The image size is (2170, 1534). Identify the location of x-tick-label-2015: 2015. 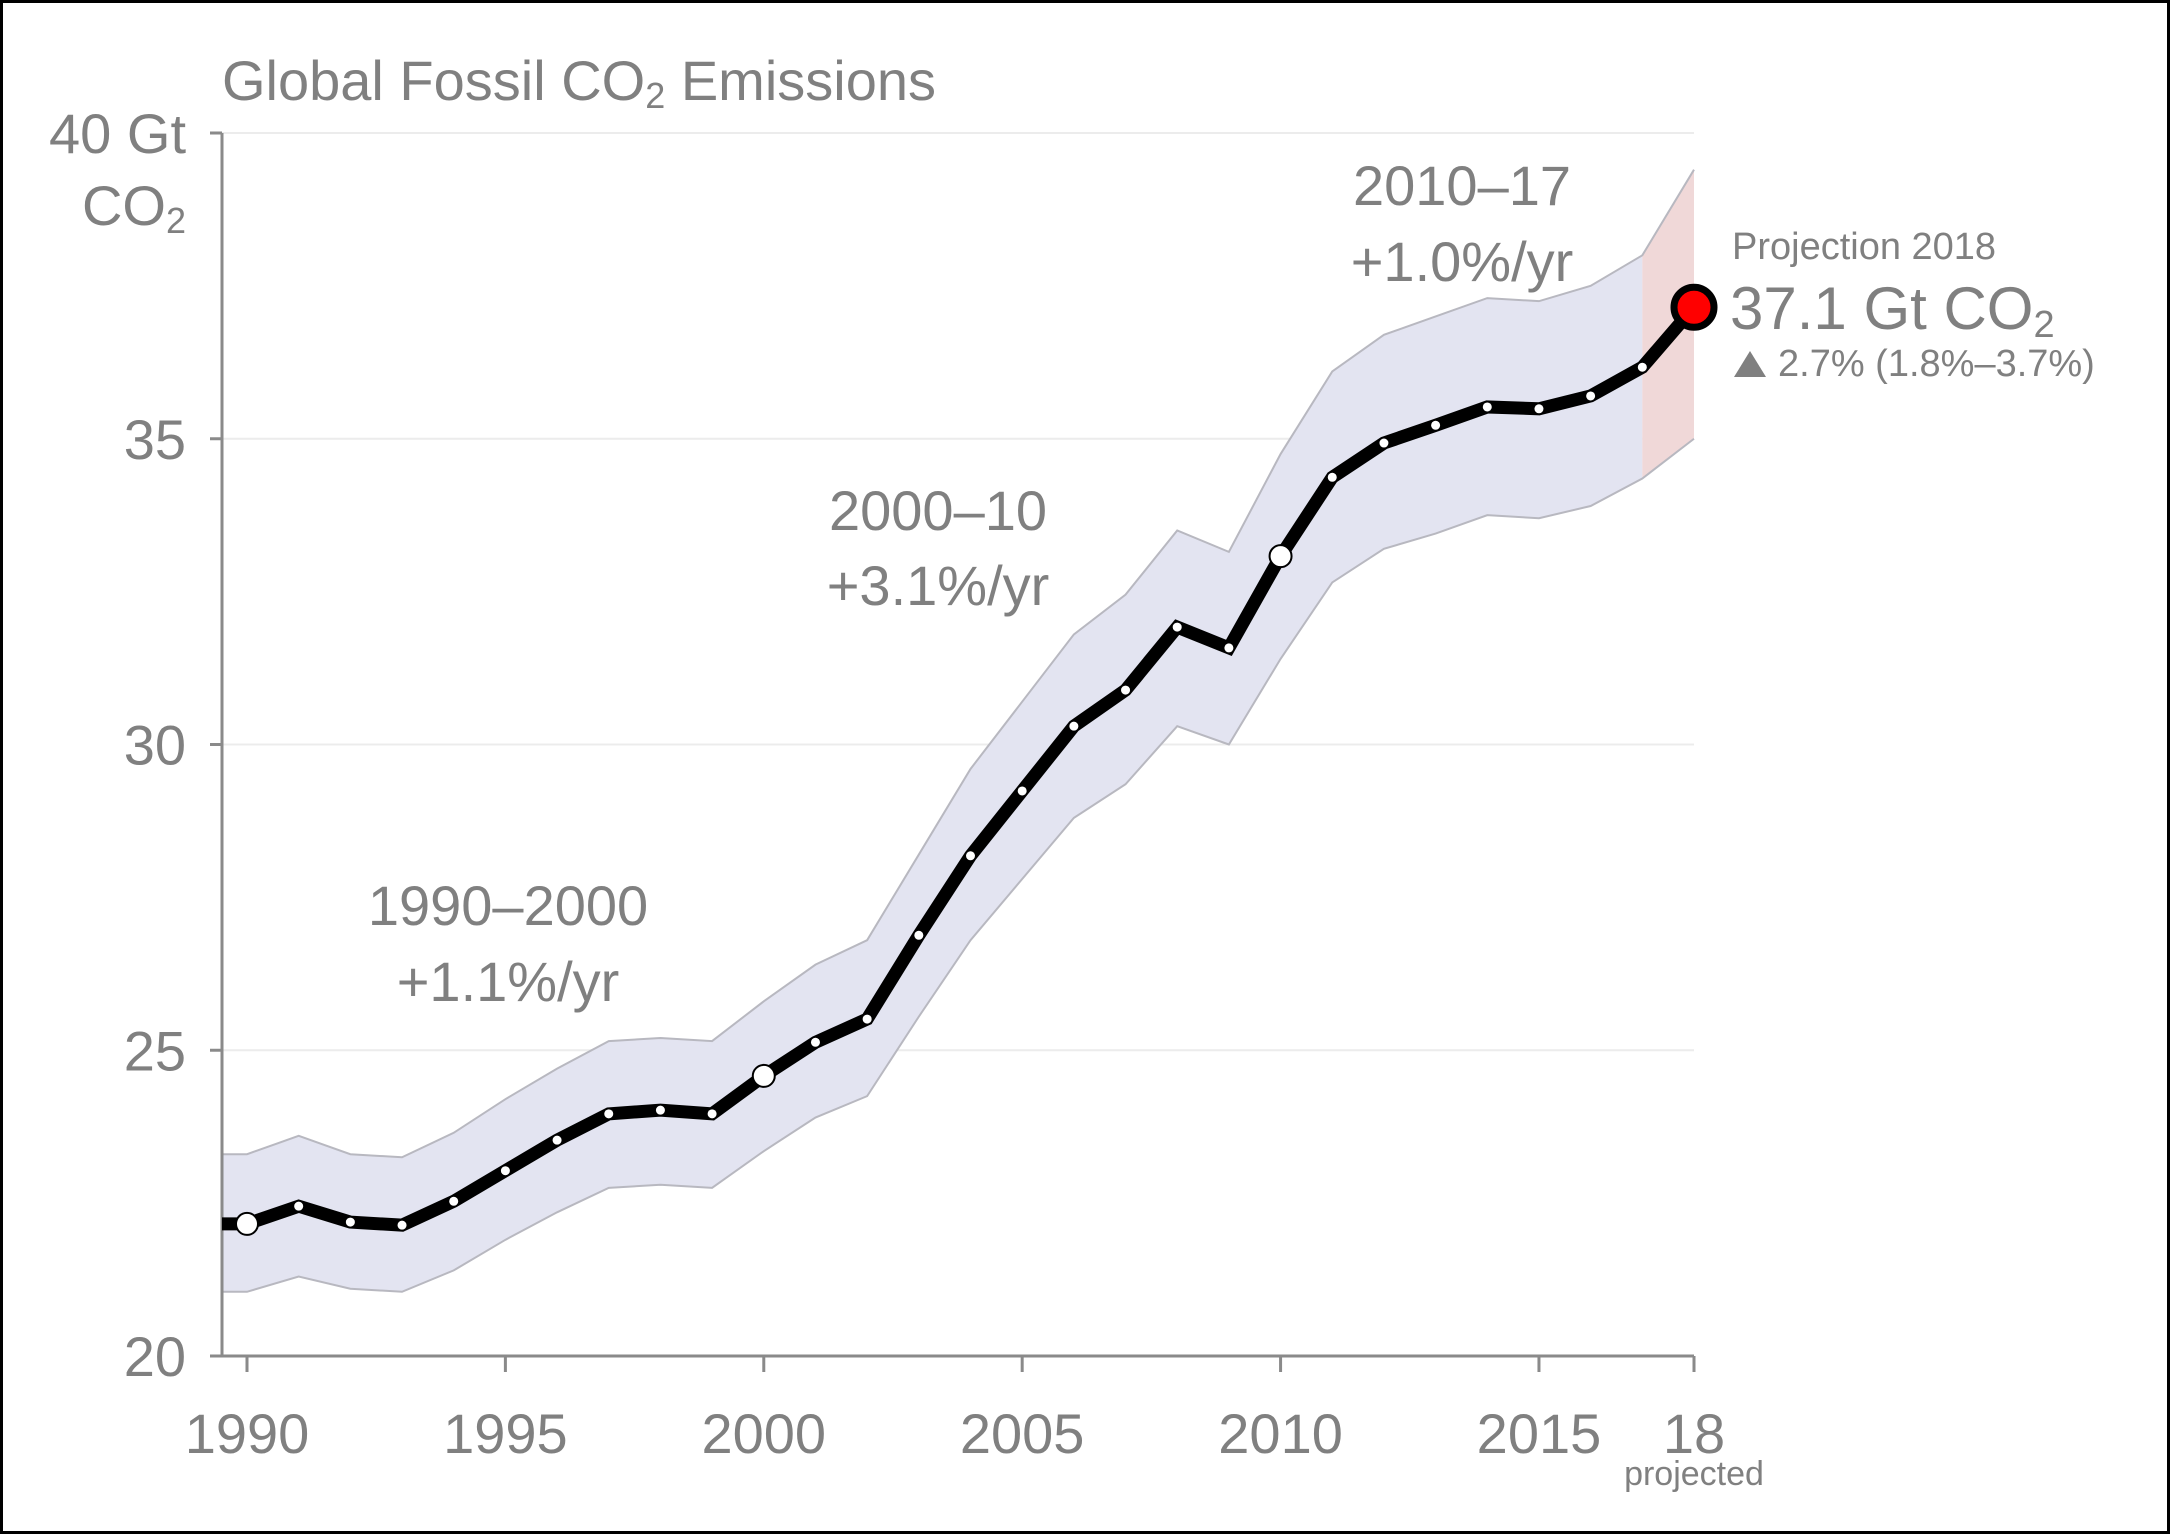
(1539, 1433).